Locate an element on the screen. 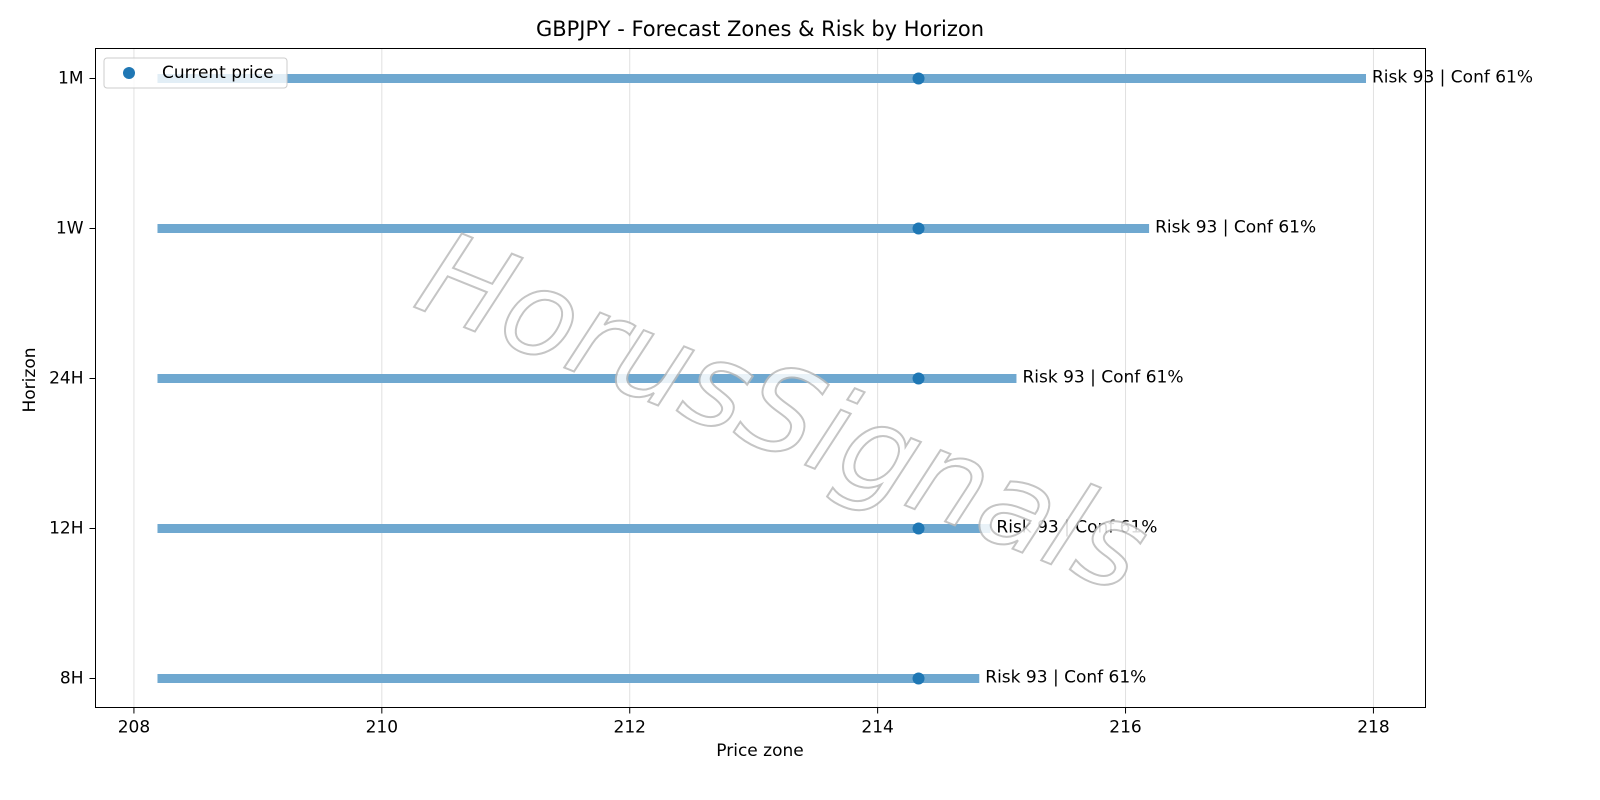 This screenshot has height=800, width=1600. x-tick-label: 212 is located at coordinates (630, 728).